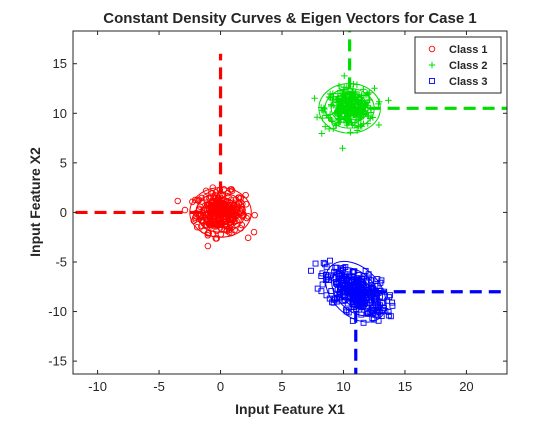 The image size is (560, 425). Describe the element at coordinates (220, 386) in the screenshot. I see `x-tick-label: 0` at that location.